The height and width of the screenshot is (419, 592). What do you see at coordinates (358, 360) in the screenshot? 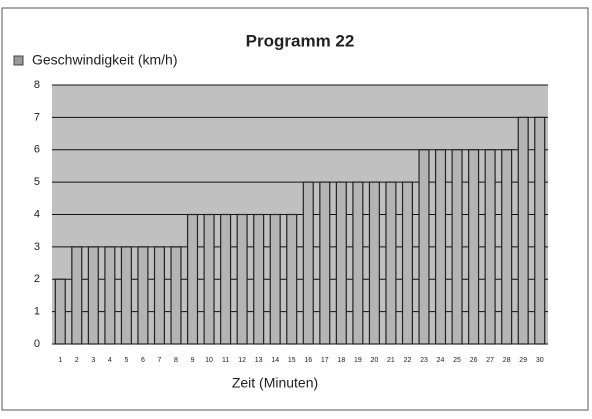
I see `x-tick-label: 19` at bounding box center [358, 360].